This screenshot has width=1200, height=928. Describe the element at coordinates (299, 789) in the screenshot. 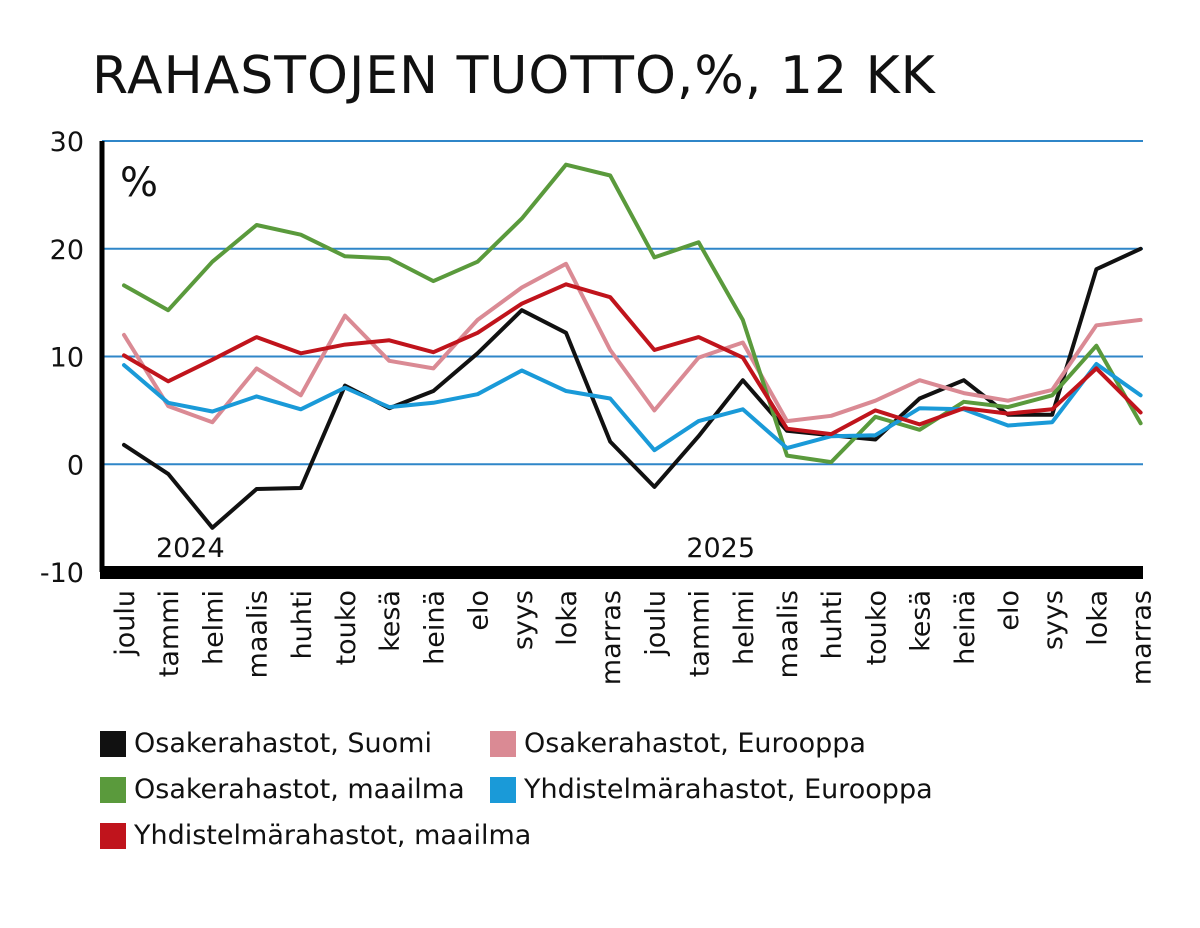

I see `legend-label: Osakerahastot, maailma` at that location.